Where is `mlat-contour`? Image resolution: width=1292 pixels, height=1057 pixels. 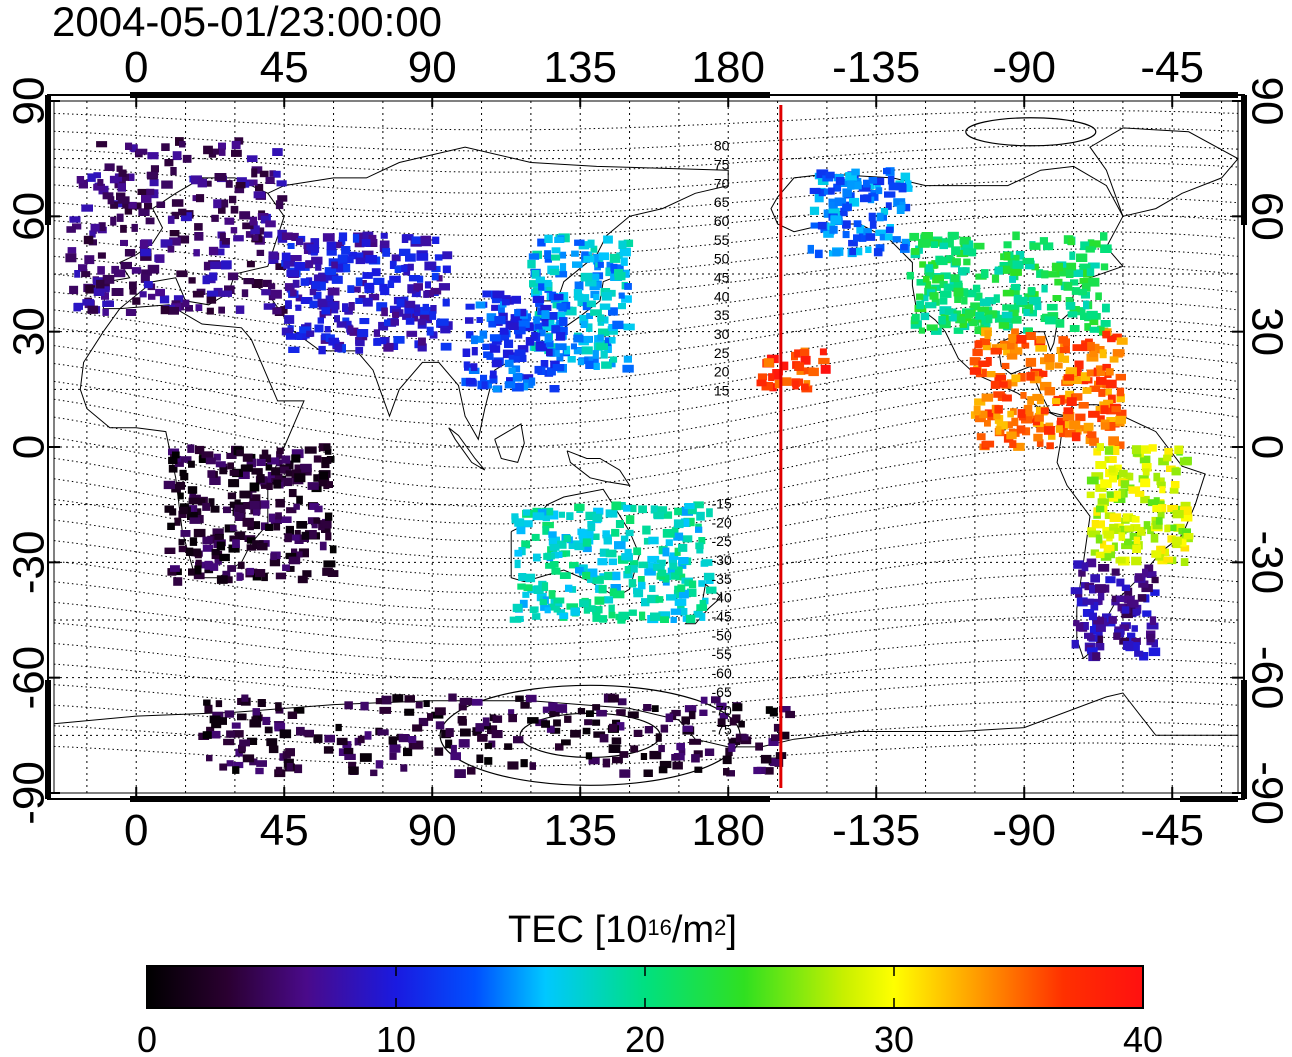
mlat-contour is located at coordinates (646, 658).